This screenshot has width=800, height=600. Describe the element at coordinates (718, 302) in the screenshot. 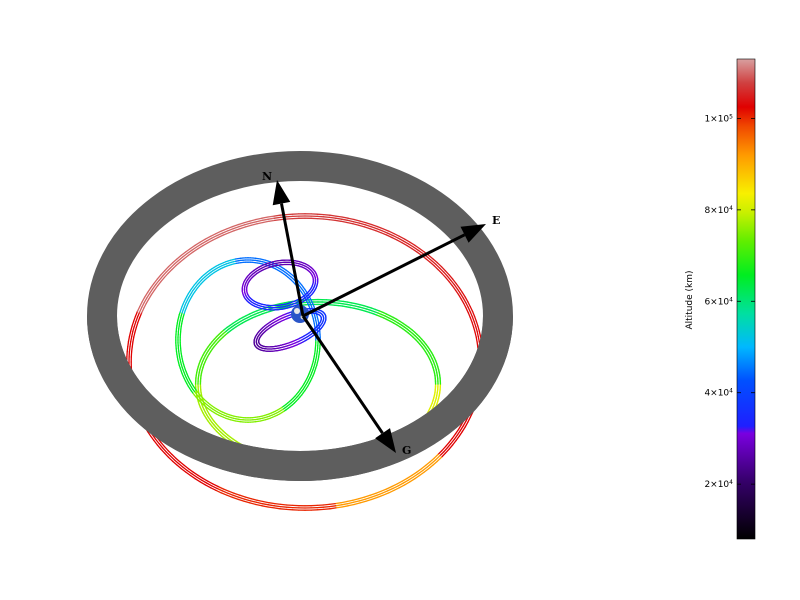

I see `colorbar-tick-label: 6×104` at that location.